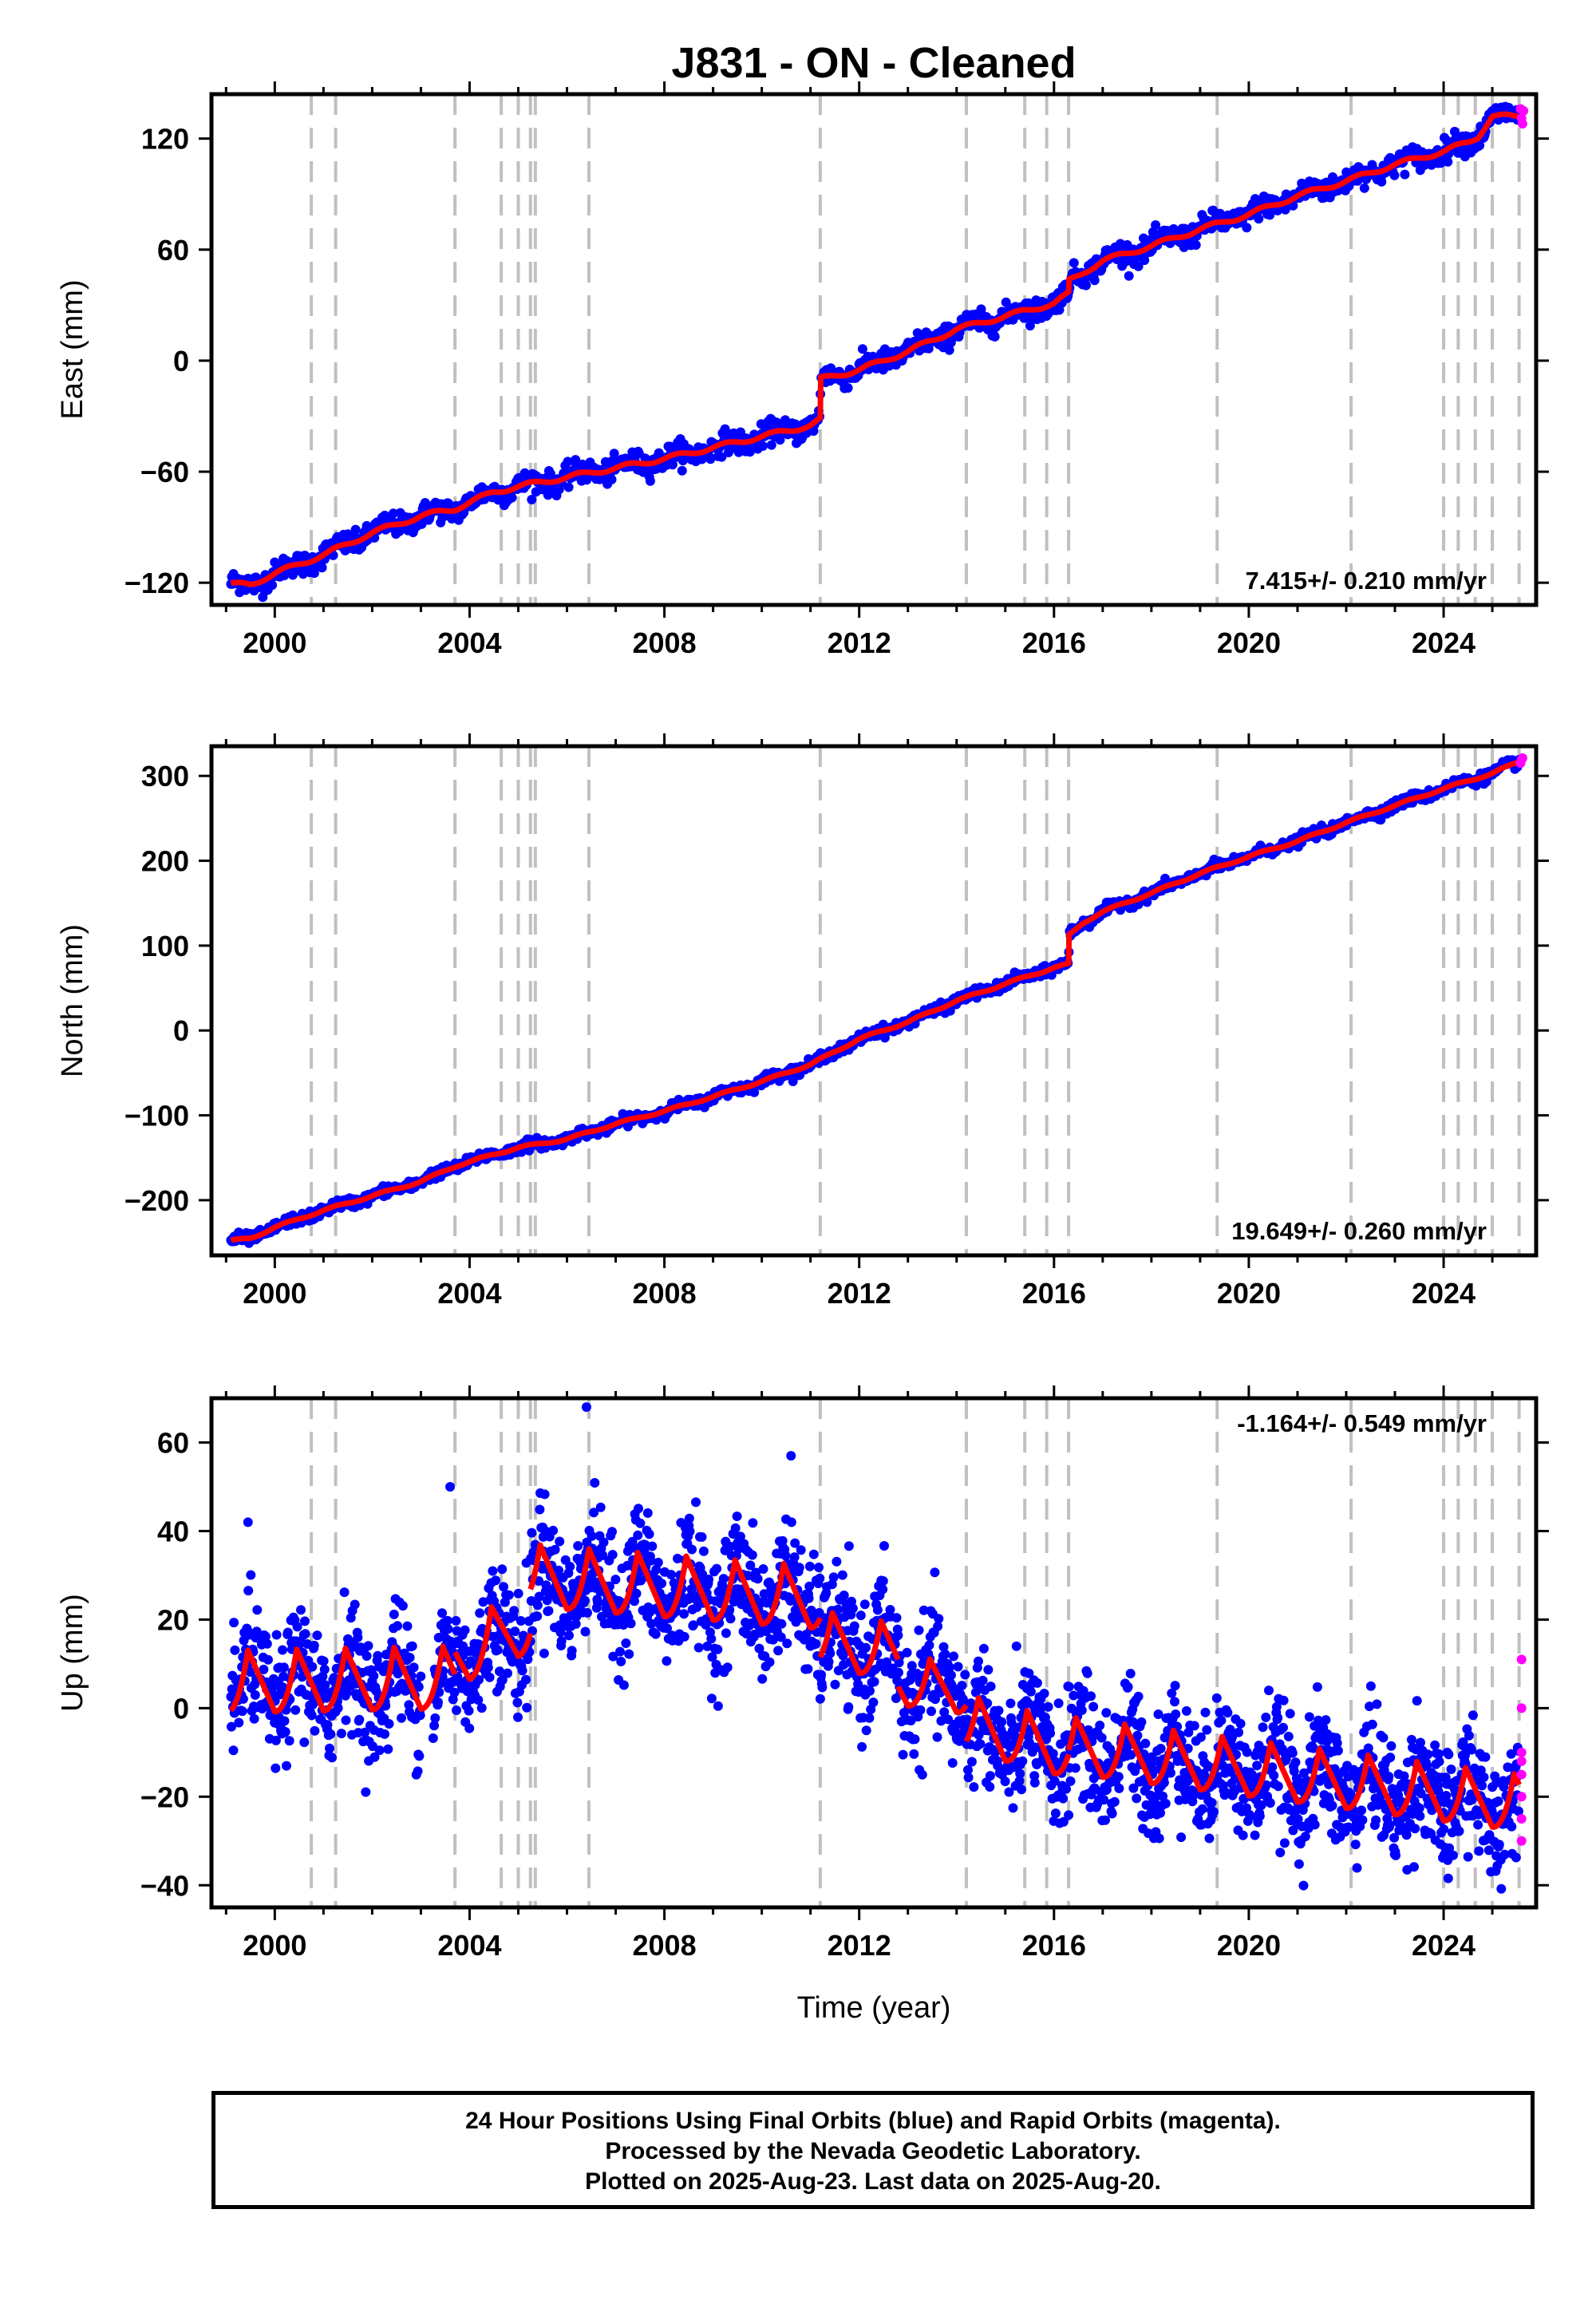 This screenshot has height=2316, width=1596. I want to click on east-x-tick-label: 2012, so click(859, 642).